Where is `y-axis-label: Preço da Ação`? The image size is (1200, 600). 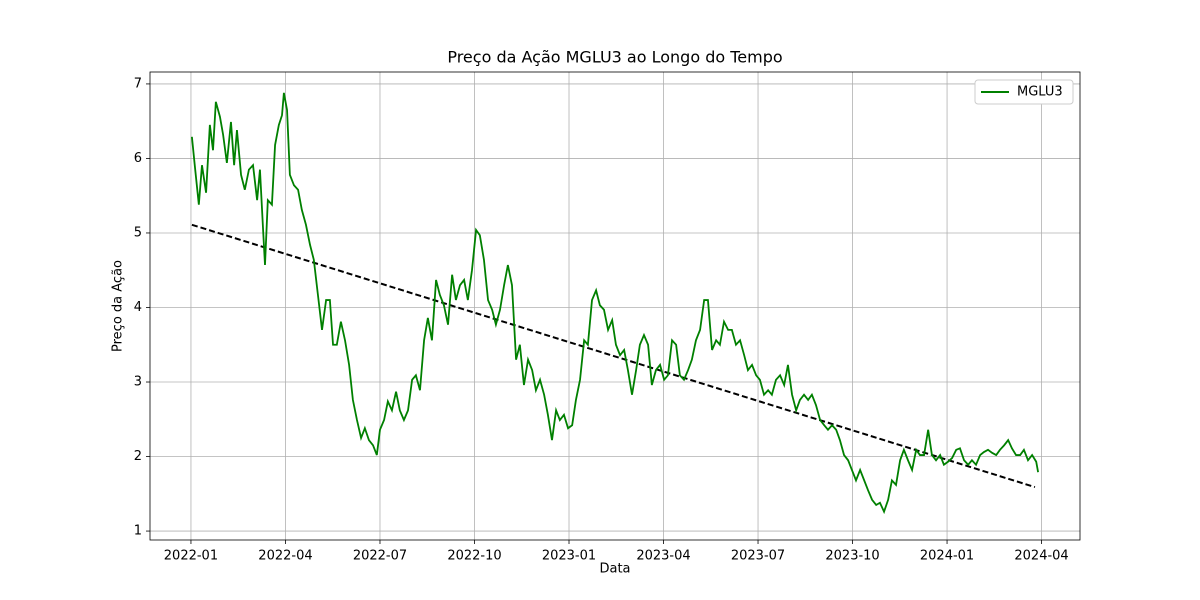 y-axis-label: Preço da Ação is located at coordinates (118, 306).